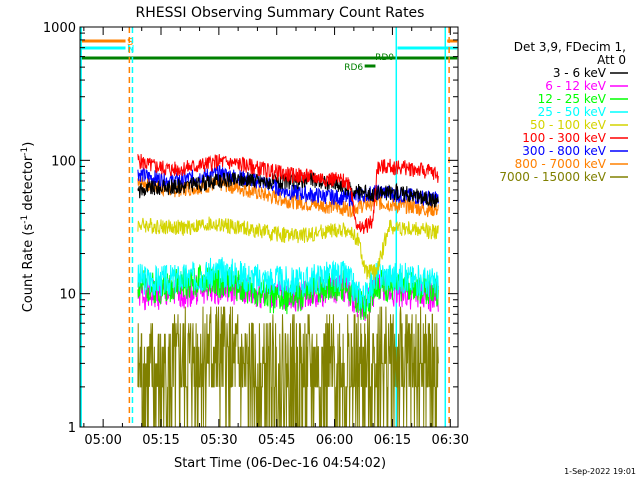  What do you see at coordinates (59, 28) in the screenshot?
I see `y-tick-label: 1000` at bounding box center [59, 28].